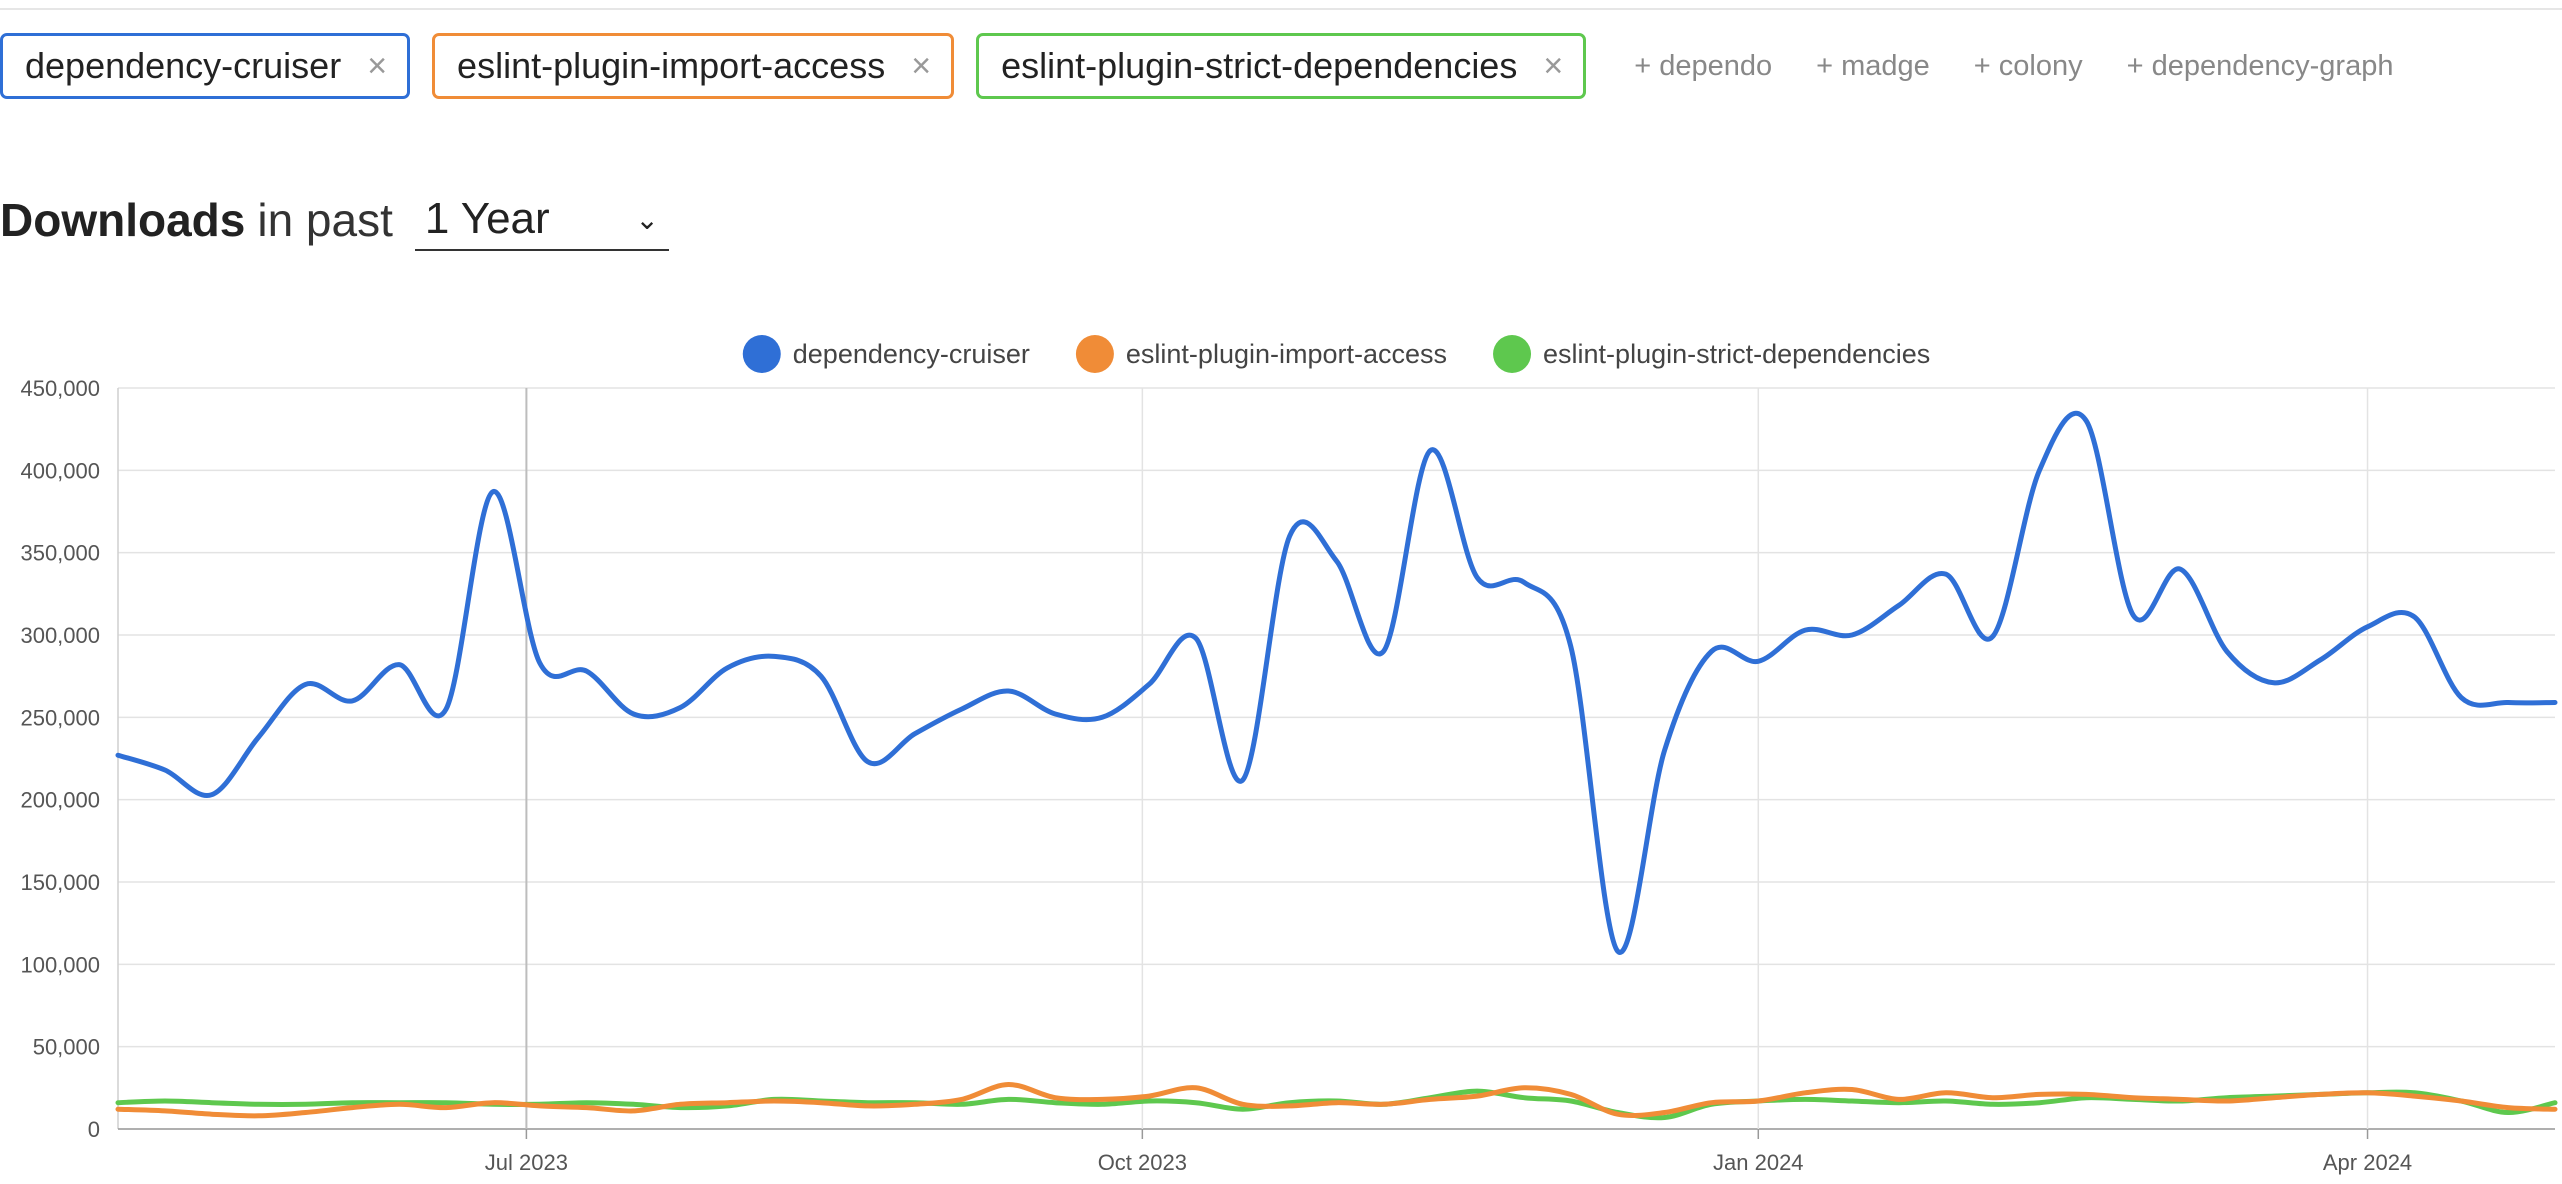 This screenshot has width=2562, height=1184. I want to click on package-tag-eslint-plugin-import-access: eslint-plugin-import-access ×, so click(693, 66).